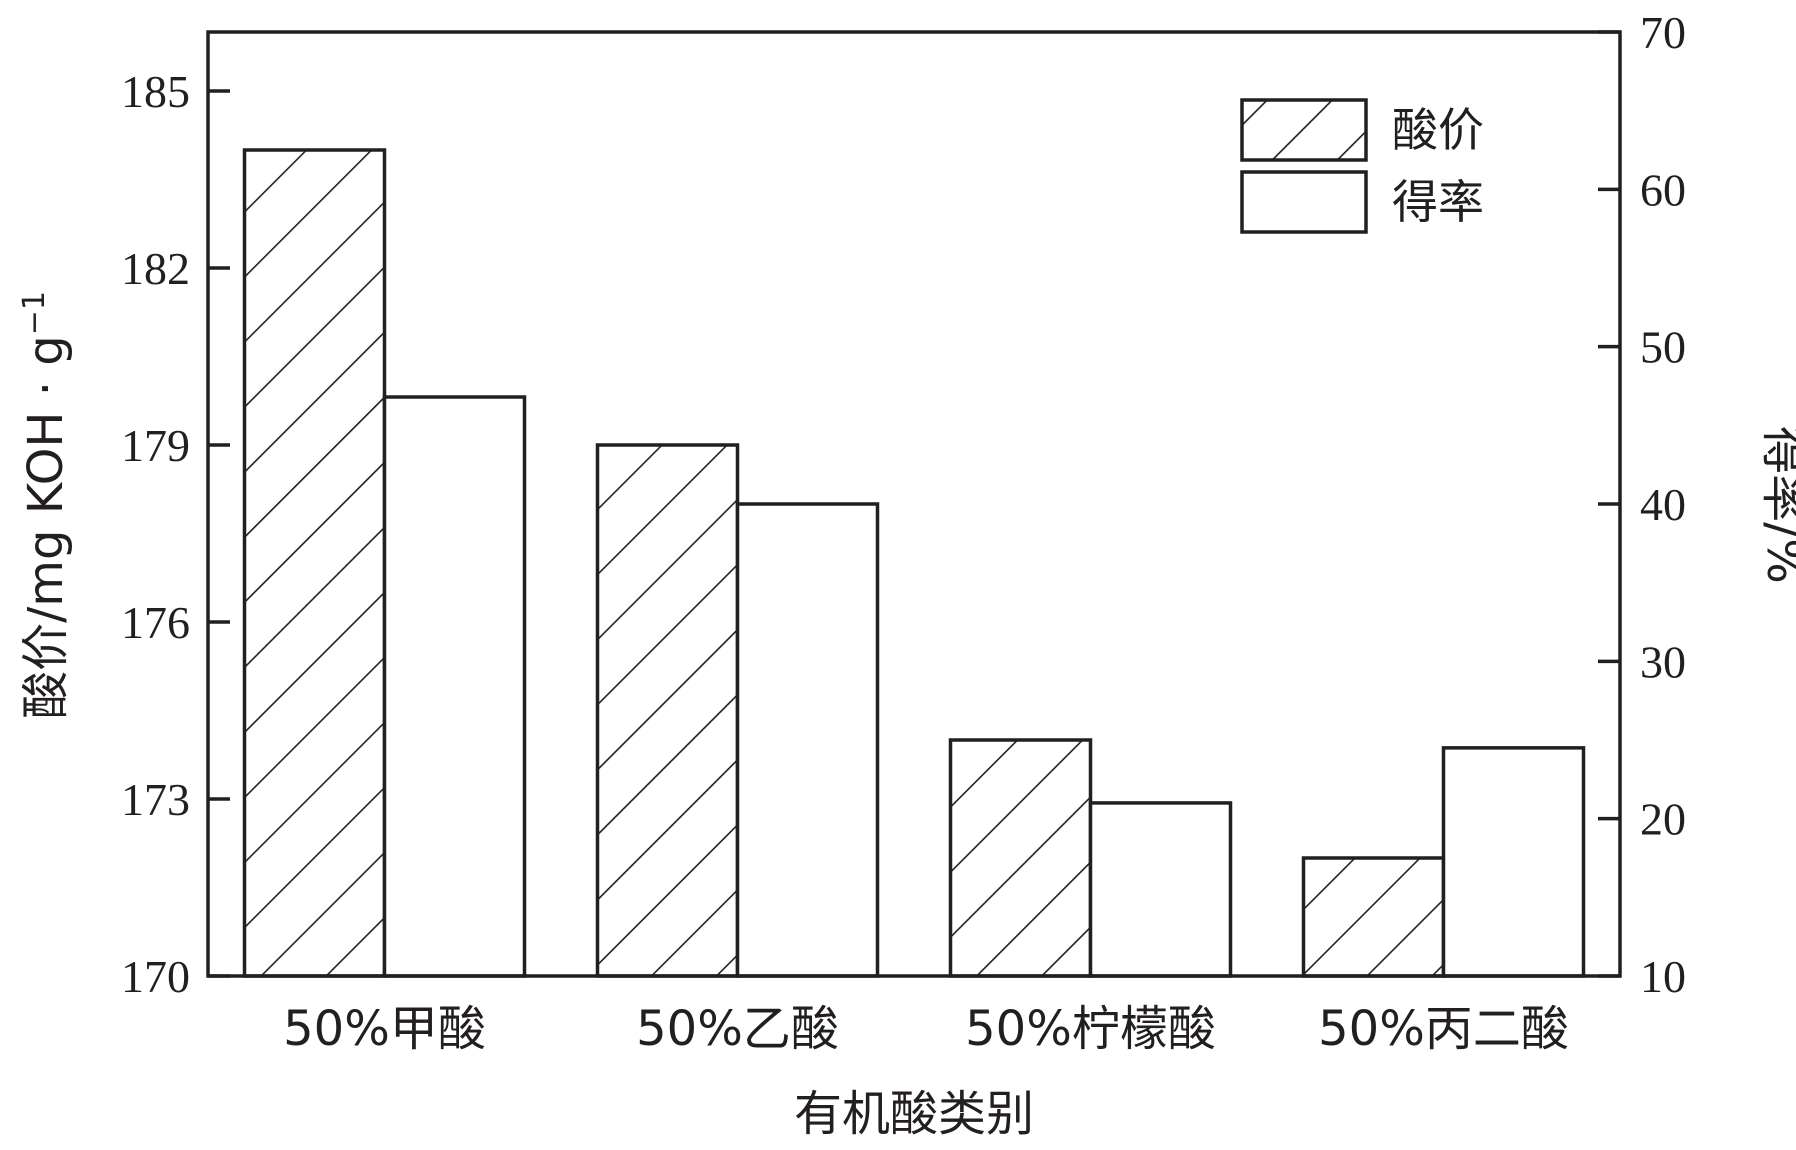  I want to click on left-y-tick-label: 185, so click(155, 91).